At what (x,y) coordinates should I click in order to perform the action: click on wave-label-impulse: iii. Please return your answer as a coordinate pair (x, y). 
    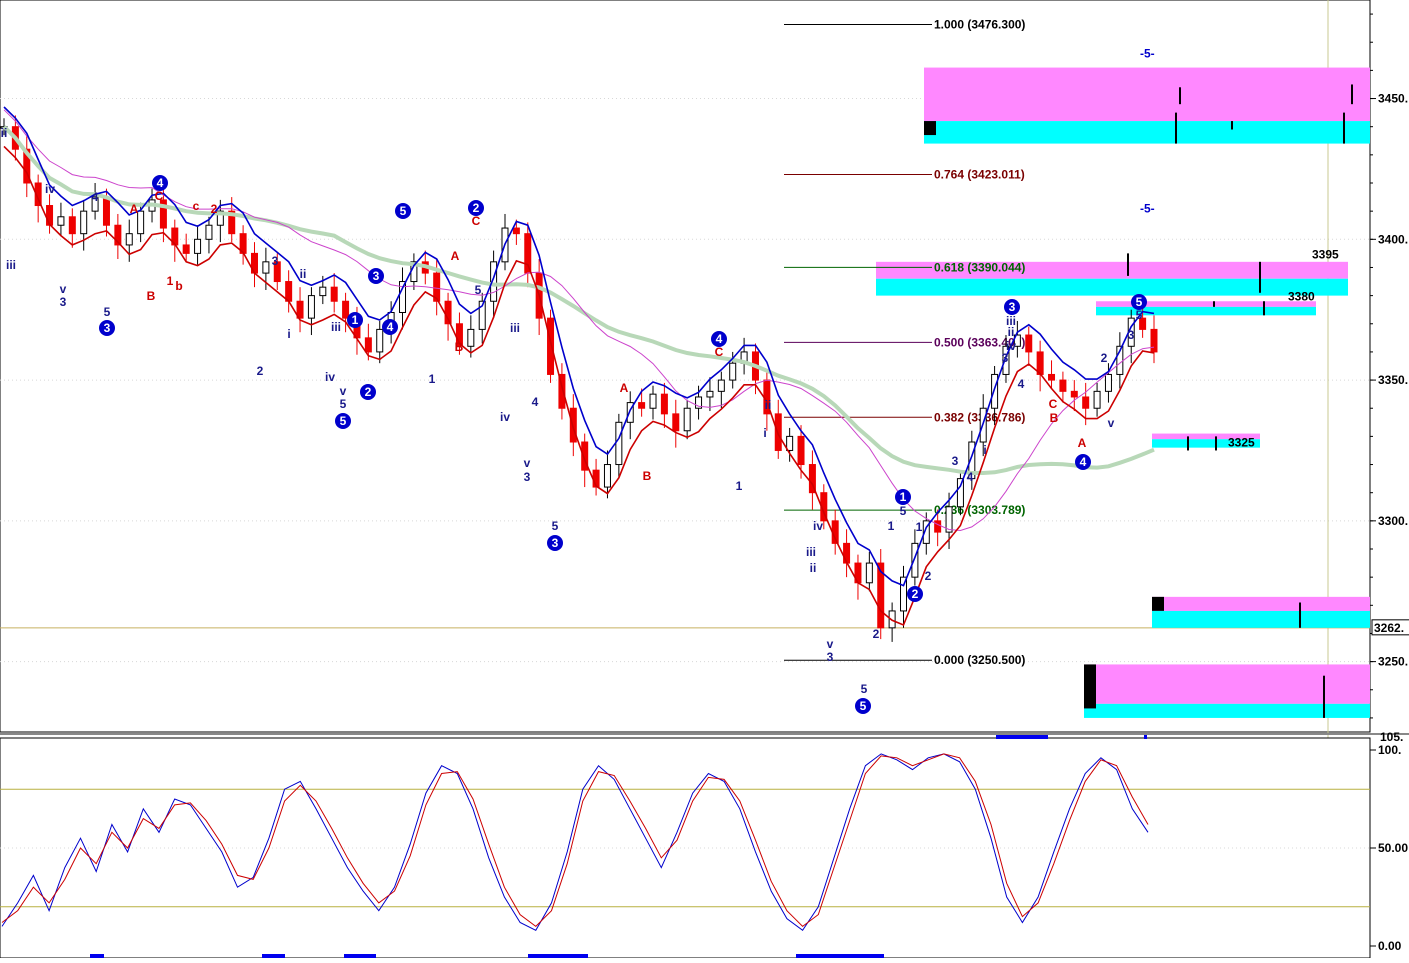
    Looking at the image, I should click on (11, 265).